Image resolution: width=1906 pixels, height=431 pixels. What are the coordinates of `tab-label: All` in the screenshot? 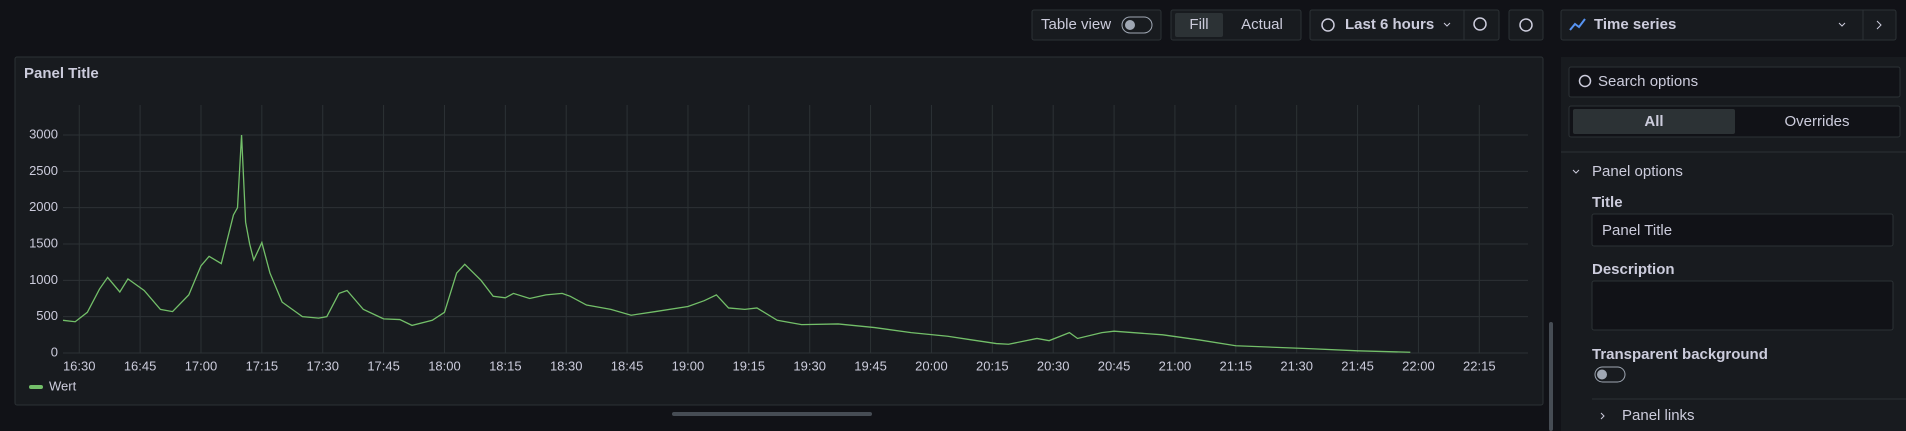 It's located at (1653, 121).